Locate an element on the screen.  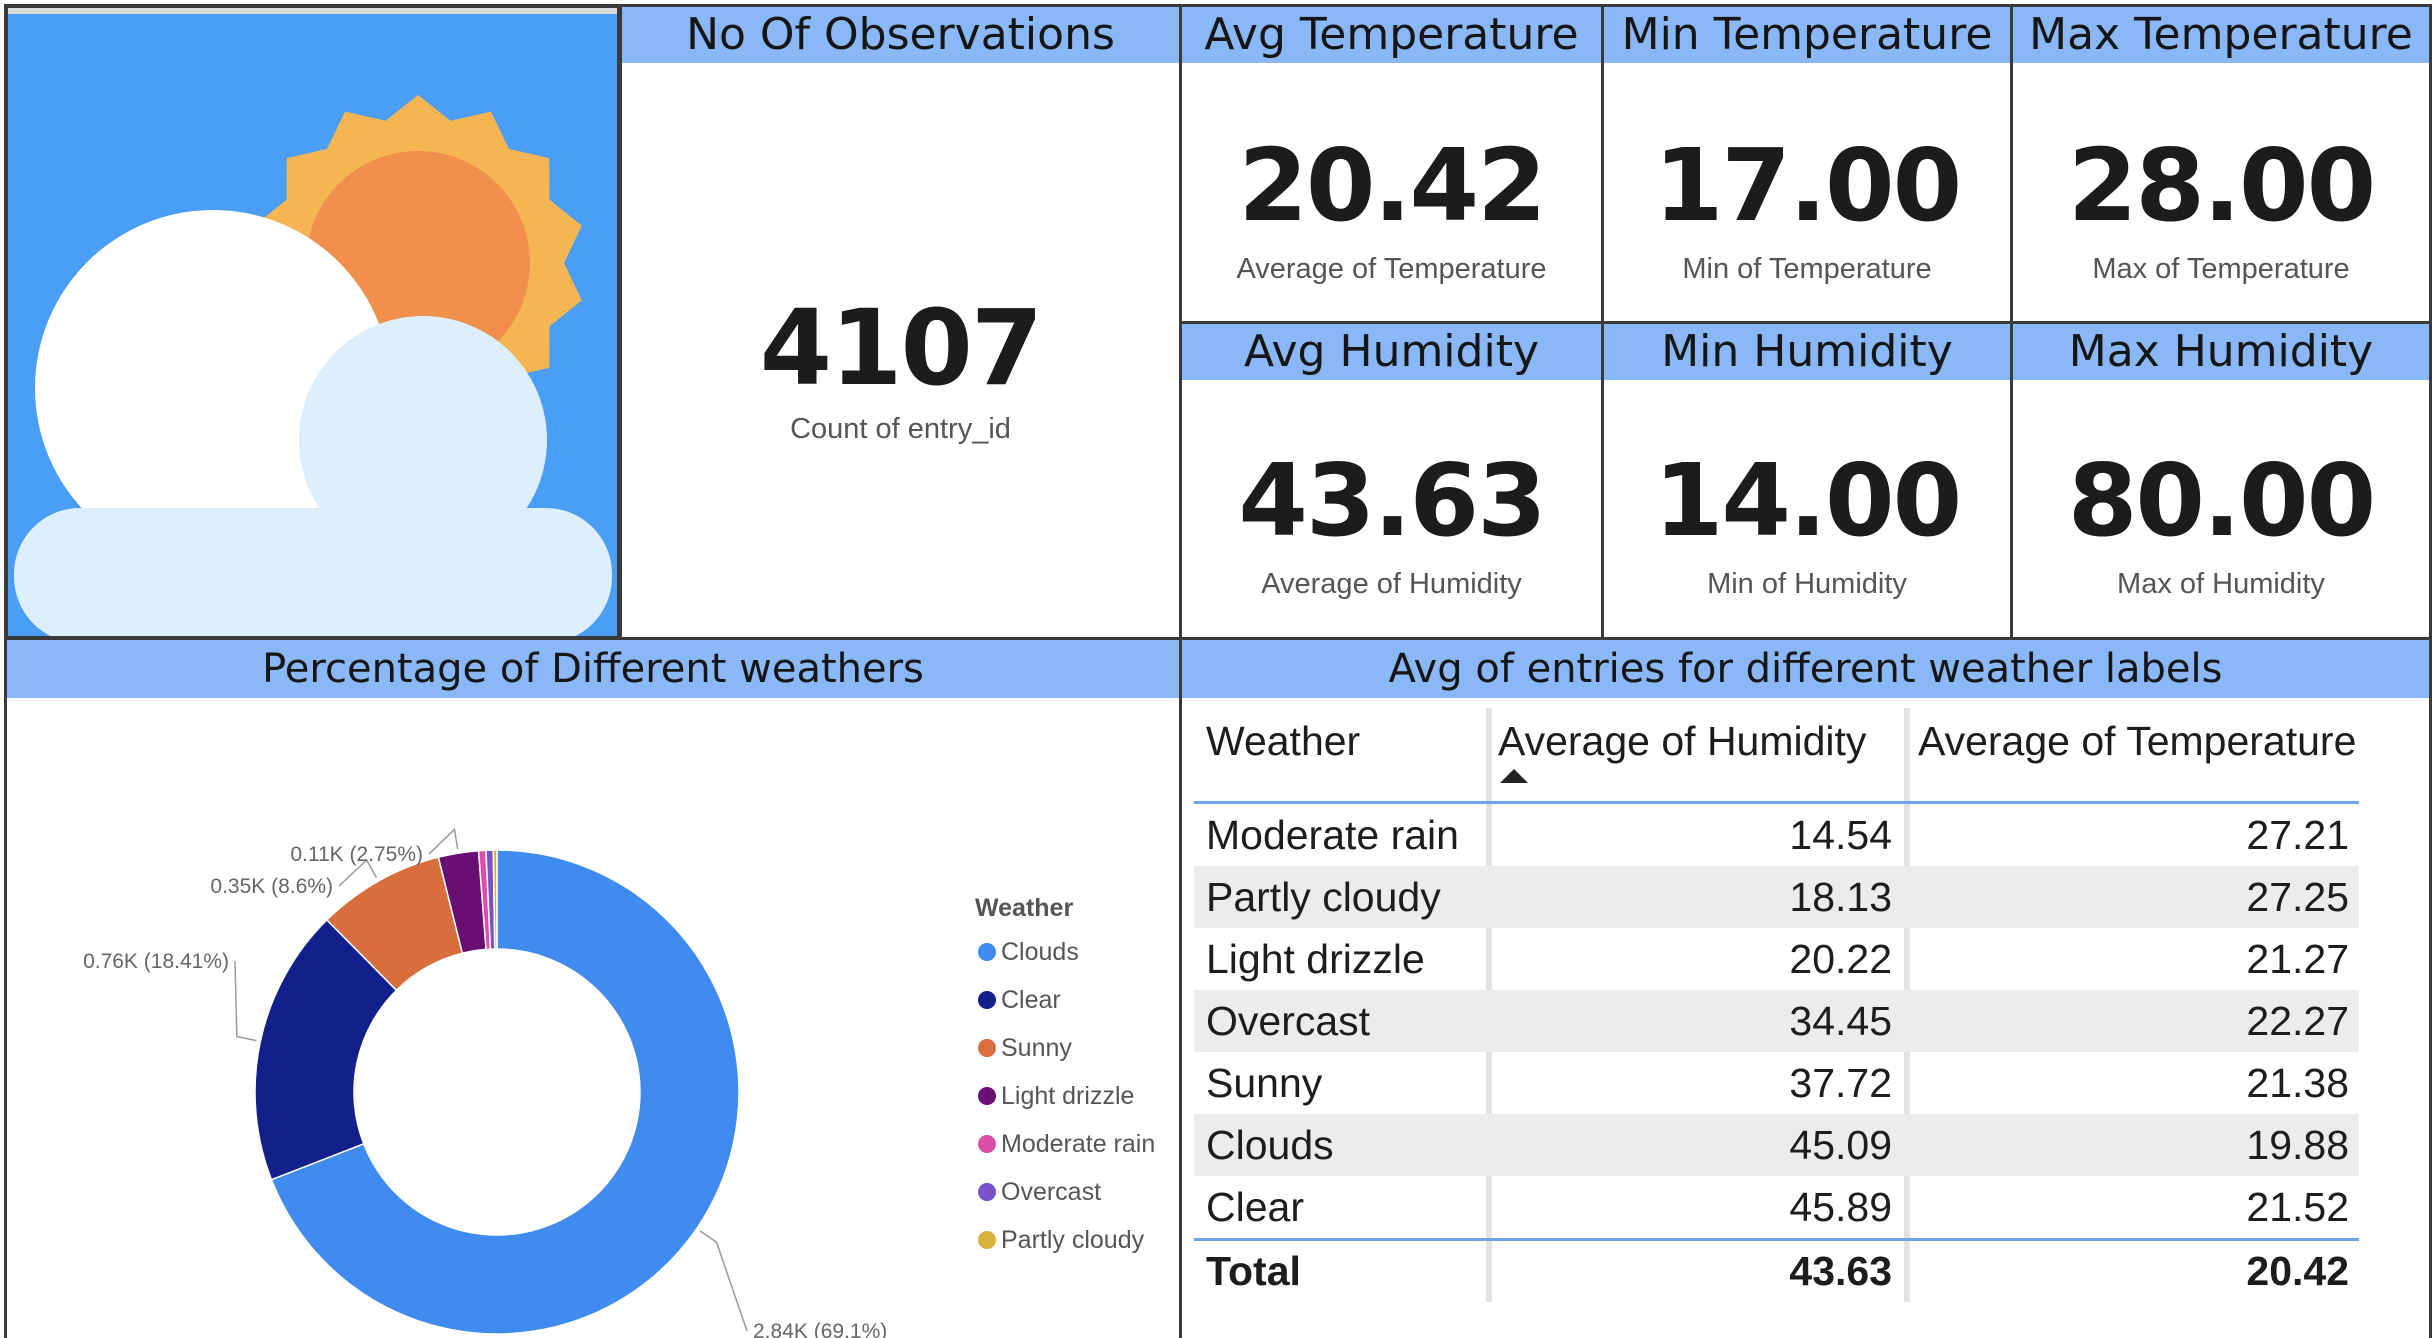
humidity-cell: 34.45 is located at coordinates (1840, 1020).